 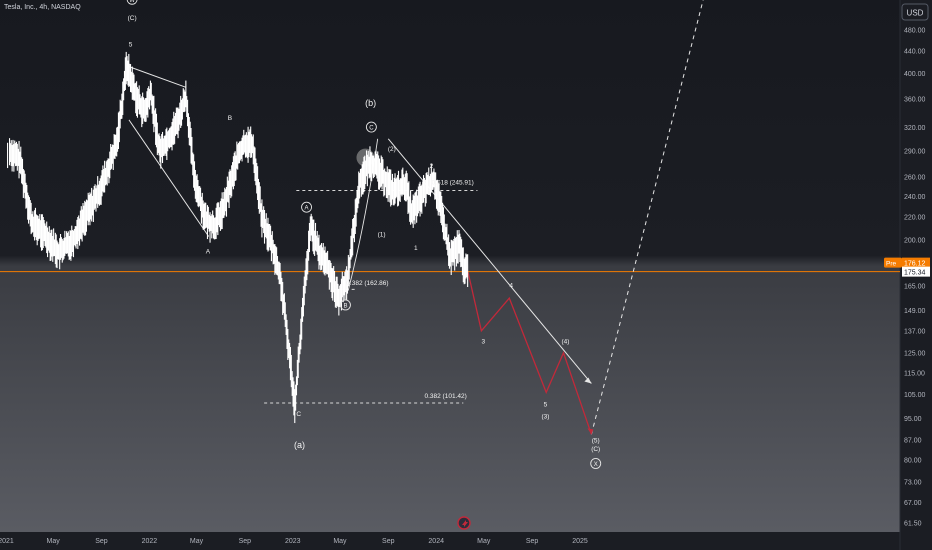 I want to click on last-value: 175.34, so click(x=915, y=272).